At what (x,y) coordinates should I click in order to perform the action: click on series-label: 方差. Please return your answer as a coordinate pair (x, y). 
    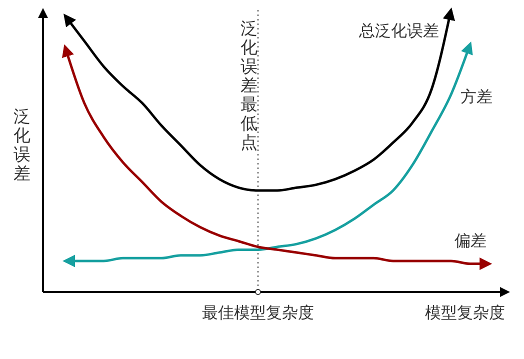
    Looking at the image, I should click on (476, 96).